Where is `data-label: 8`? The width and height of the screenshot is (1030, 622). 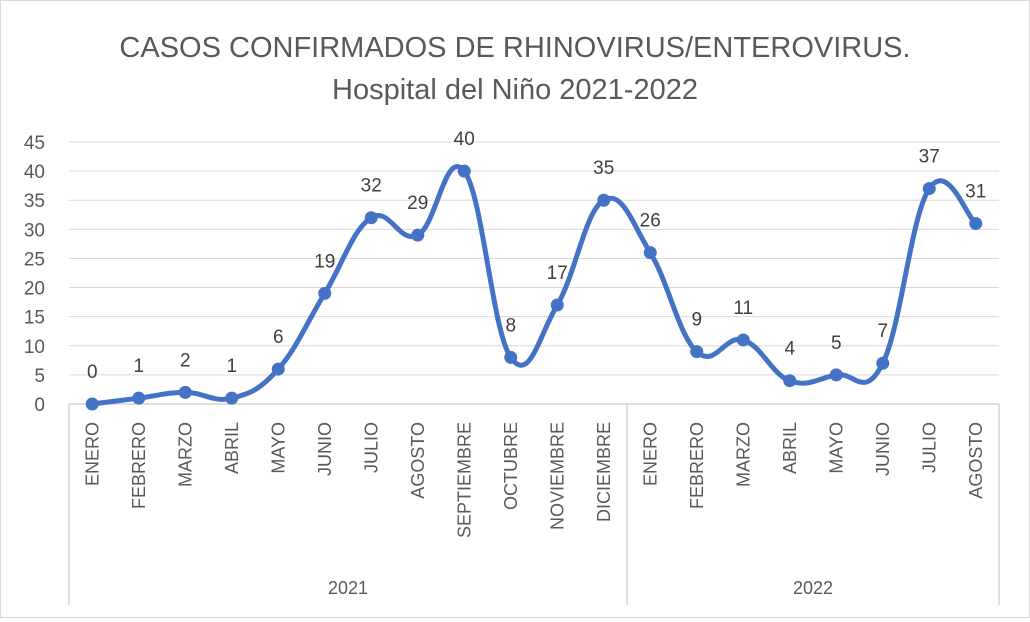
data-label: 8 is located at coordinates (510, 325).